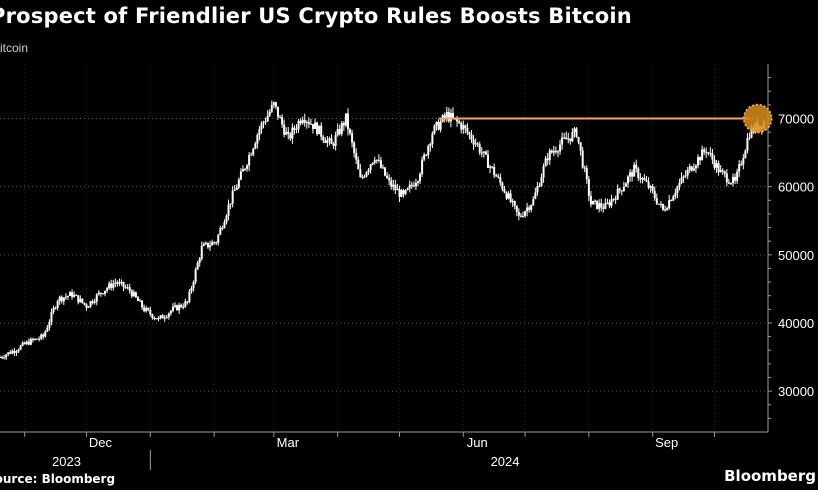  What do you see at coordinates (757, 118) in the screenshot?
I see `highlight-marker` at bounding box center [757, 118].